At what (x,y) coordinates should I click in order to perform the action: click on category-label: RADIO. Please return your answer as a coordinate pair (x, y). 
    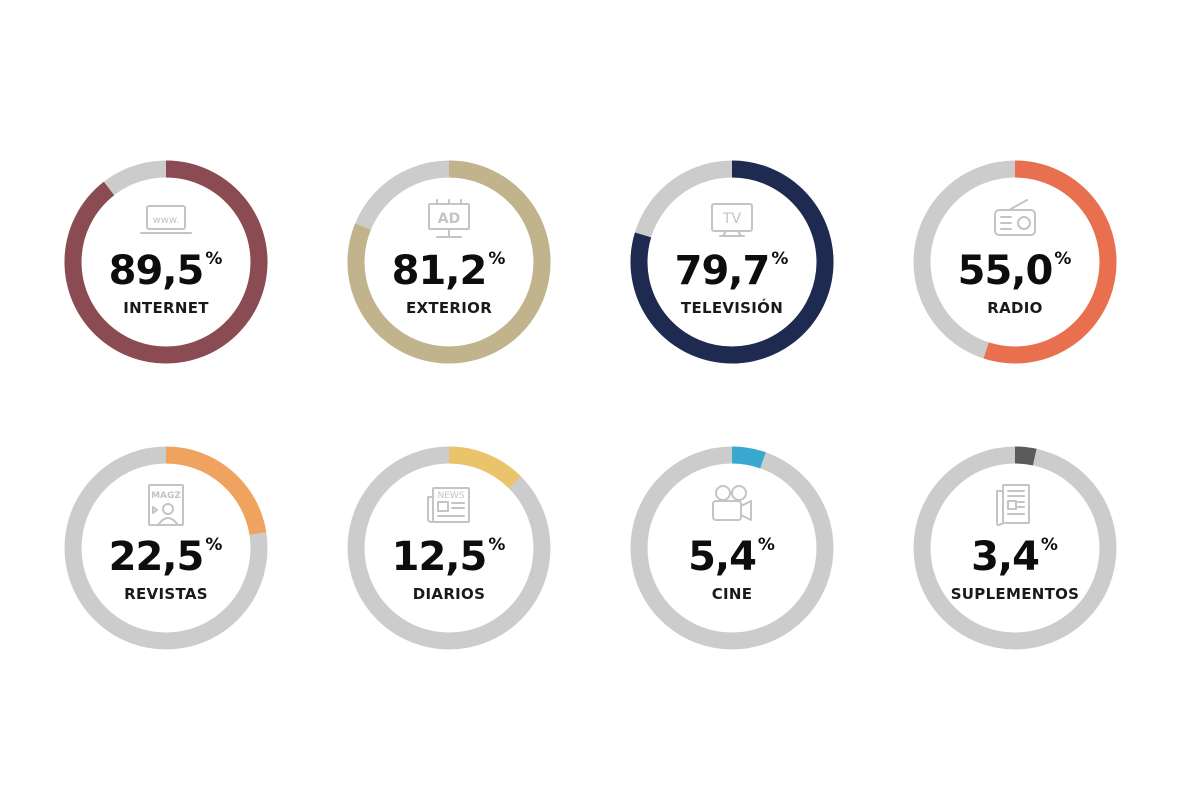
    Looking at the image, I should click on (1014, 308).